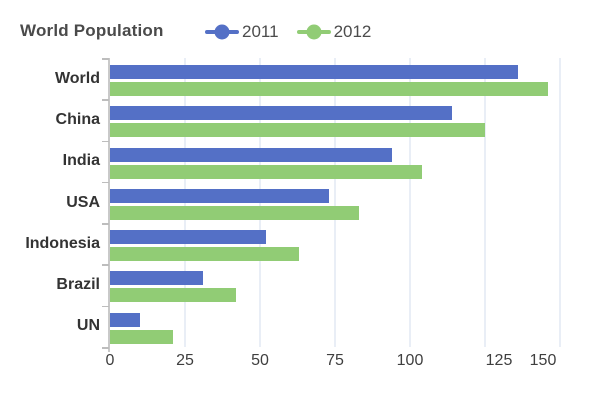  I want to click on bar-2011-brazil, so click(156, 278).